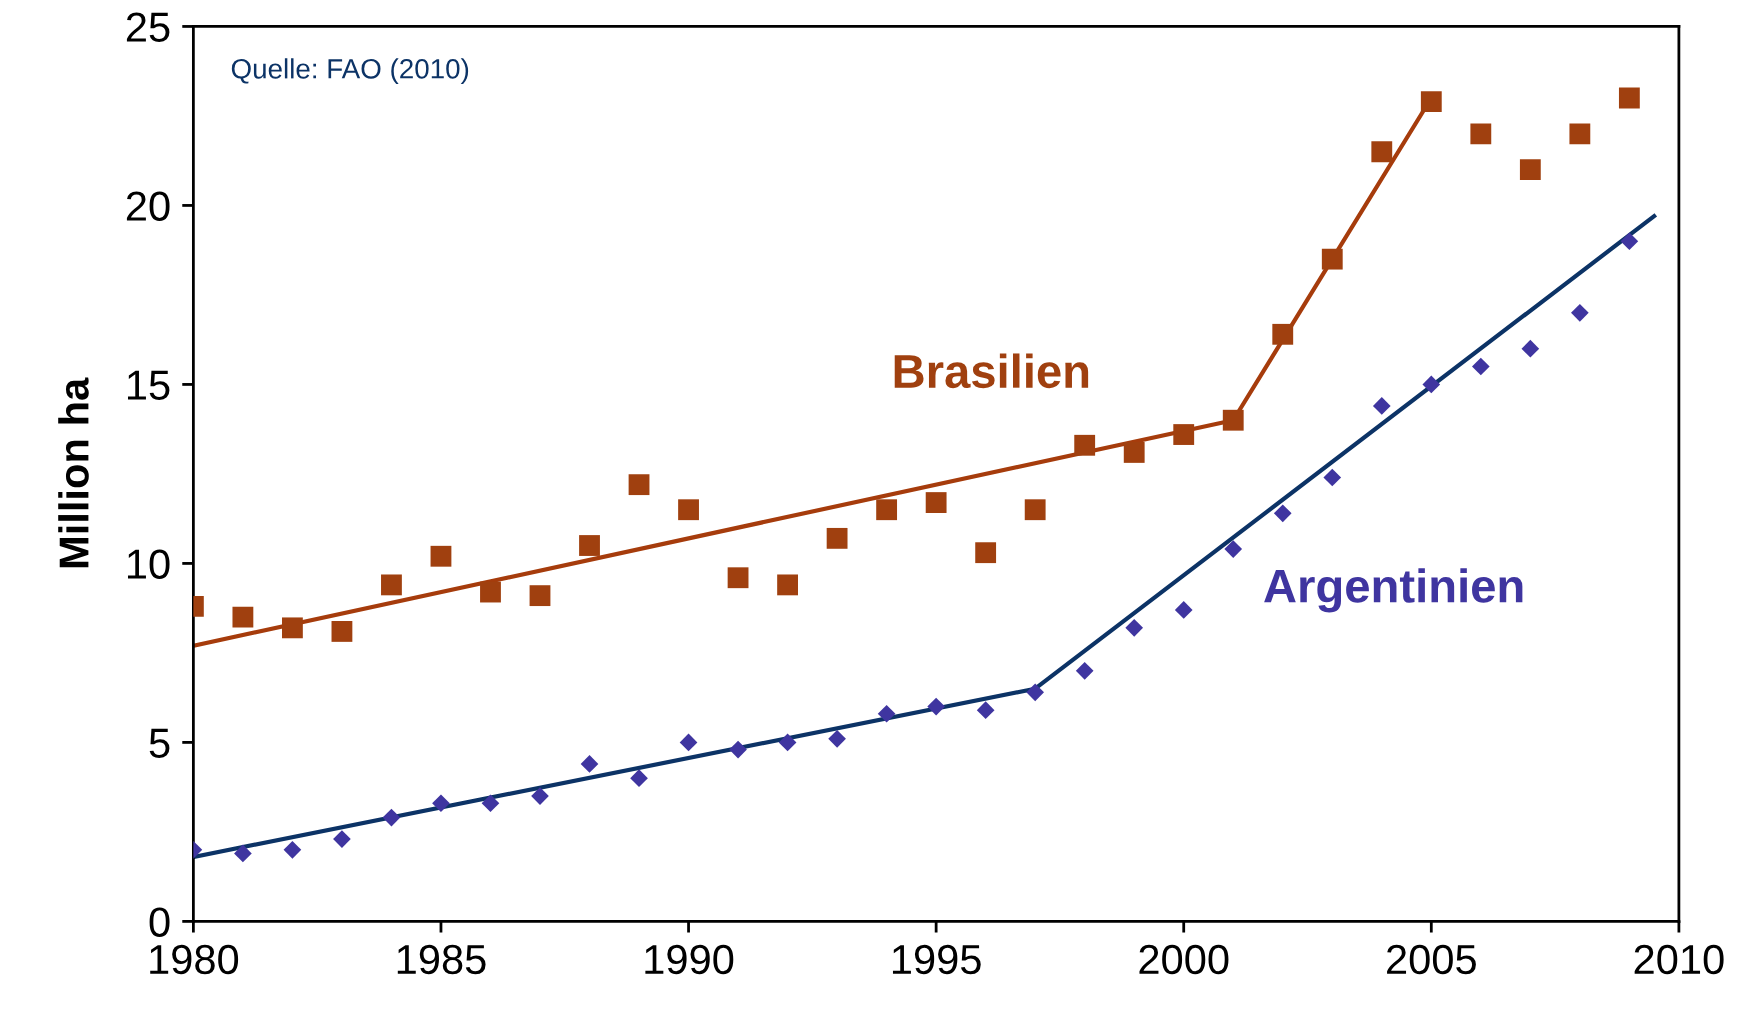 This screenshot has height=1017, width=1758. Describe the element at coordinates (991, 371) in the screenshot. I see `series-label: Brasilien` at that location.